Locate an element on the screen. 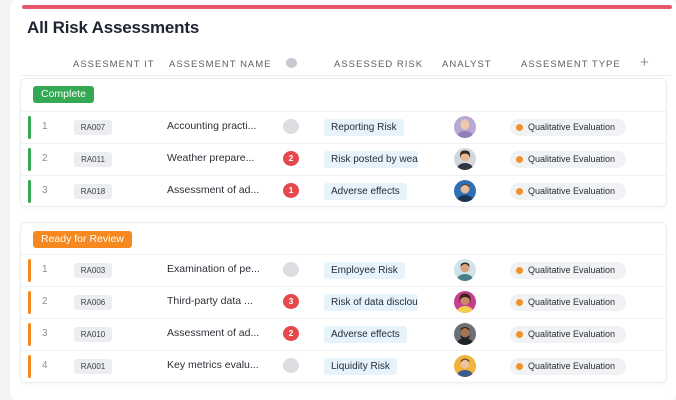 The height and width of the screenshot is (400, 676). header-divider is located at coordinates (346, 75).